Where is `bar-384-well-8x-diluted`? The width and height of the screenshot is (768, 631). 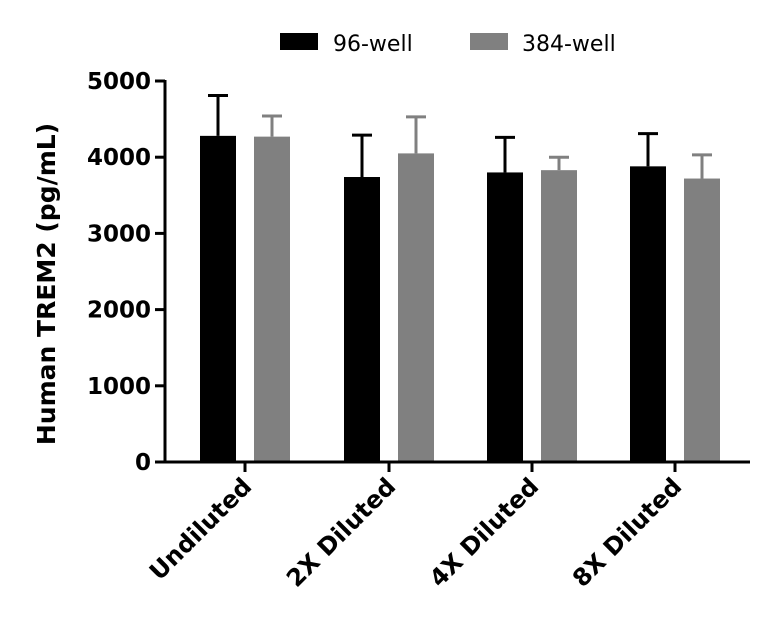
bar-384-well-8x-diluted is located at coordinates (702, 320).